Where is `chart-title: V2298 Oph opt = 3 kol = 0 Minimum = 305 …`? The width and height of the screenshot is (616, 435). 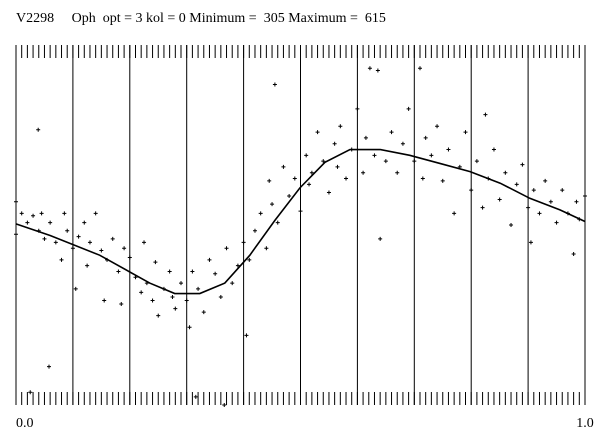
chart-title: V2298 Oph opt = 3 kol = 0 Minimum = 305 … is located at coordinates (201, 18).